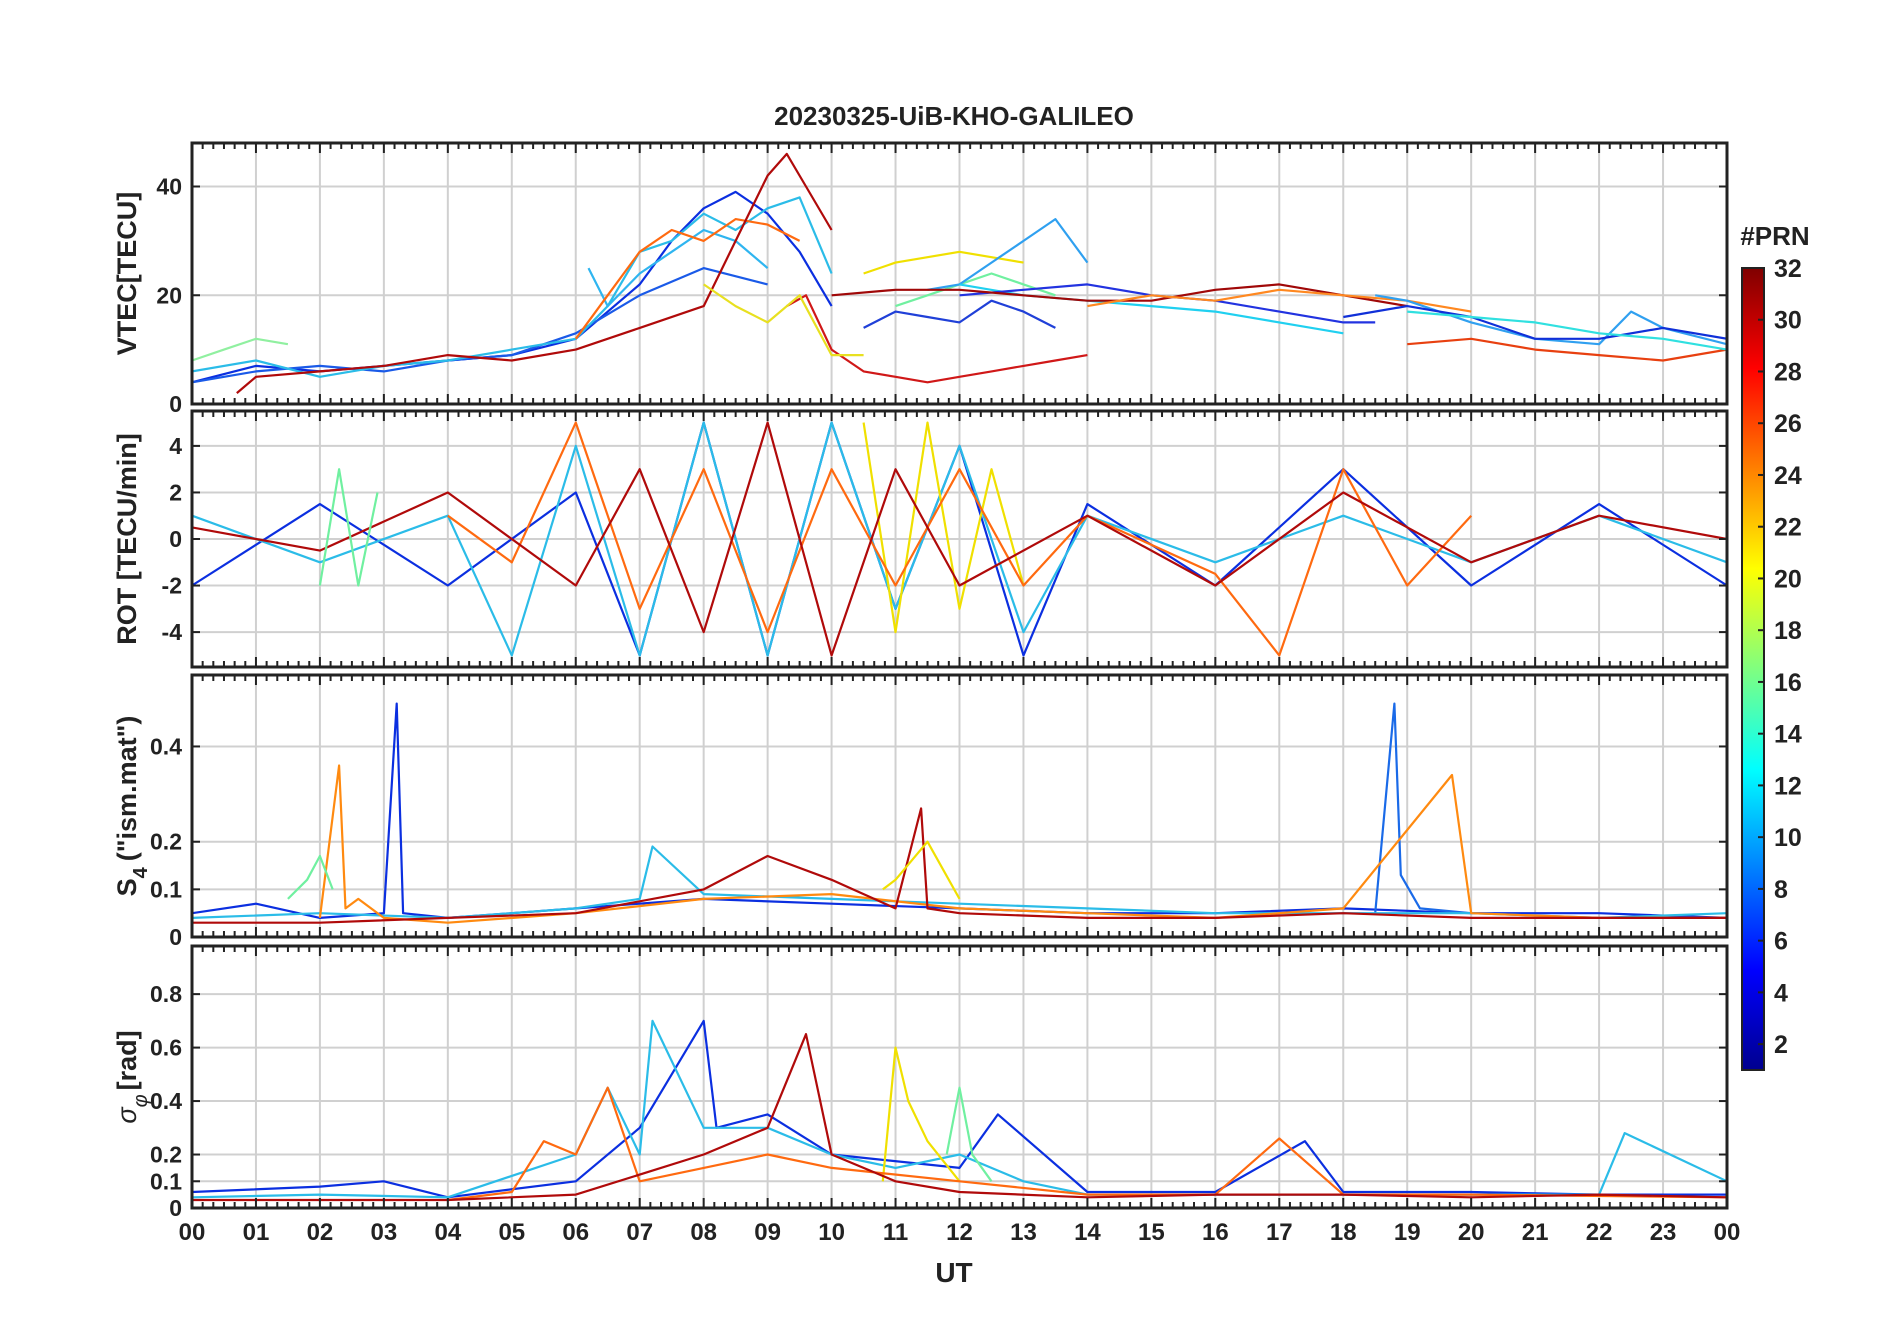  What do you see at coordinates (166, 994) in the screenshot?
I see `y-tick-label: 0.8` at bounding box center [166, 994].